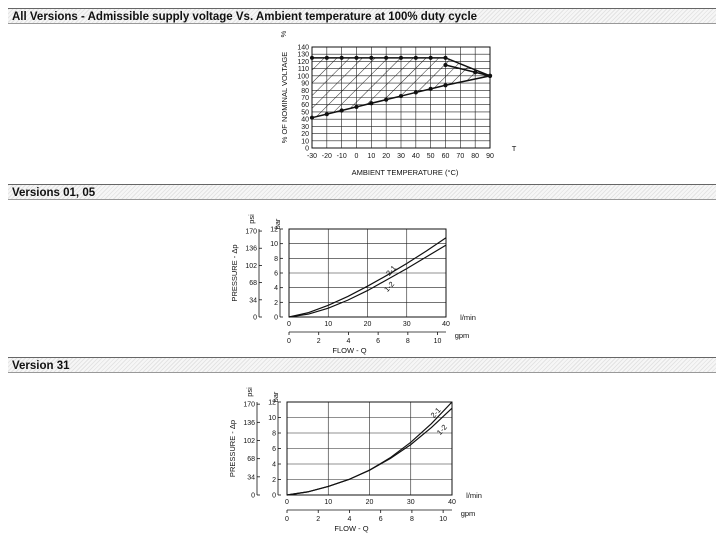 The height and width of the screenshot is (543, 724). What do you see at coordinates (305, 91) in the screenshot?
I see `y-tick-label: 80` at bounding box center [305, 91].